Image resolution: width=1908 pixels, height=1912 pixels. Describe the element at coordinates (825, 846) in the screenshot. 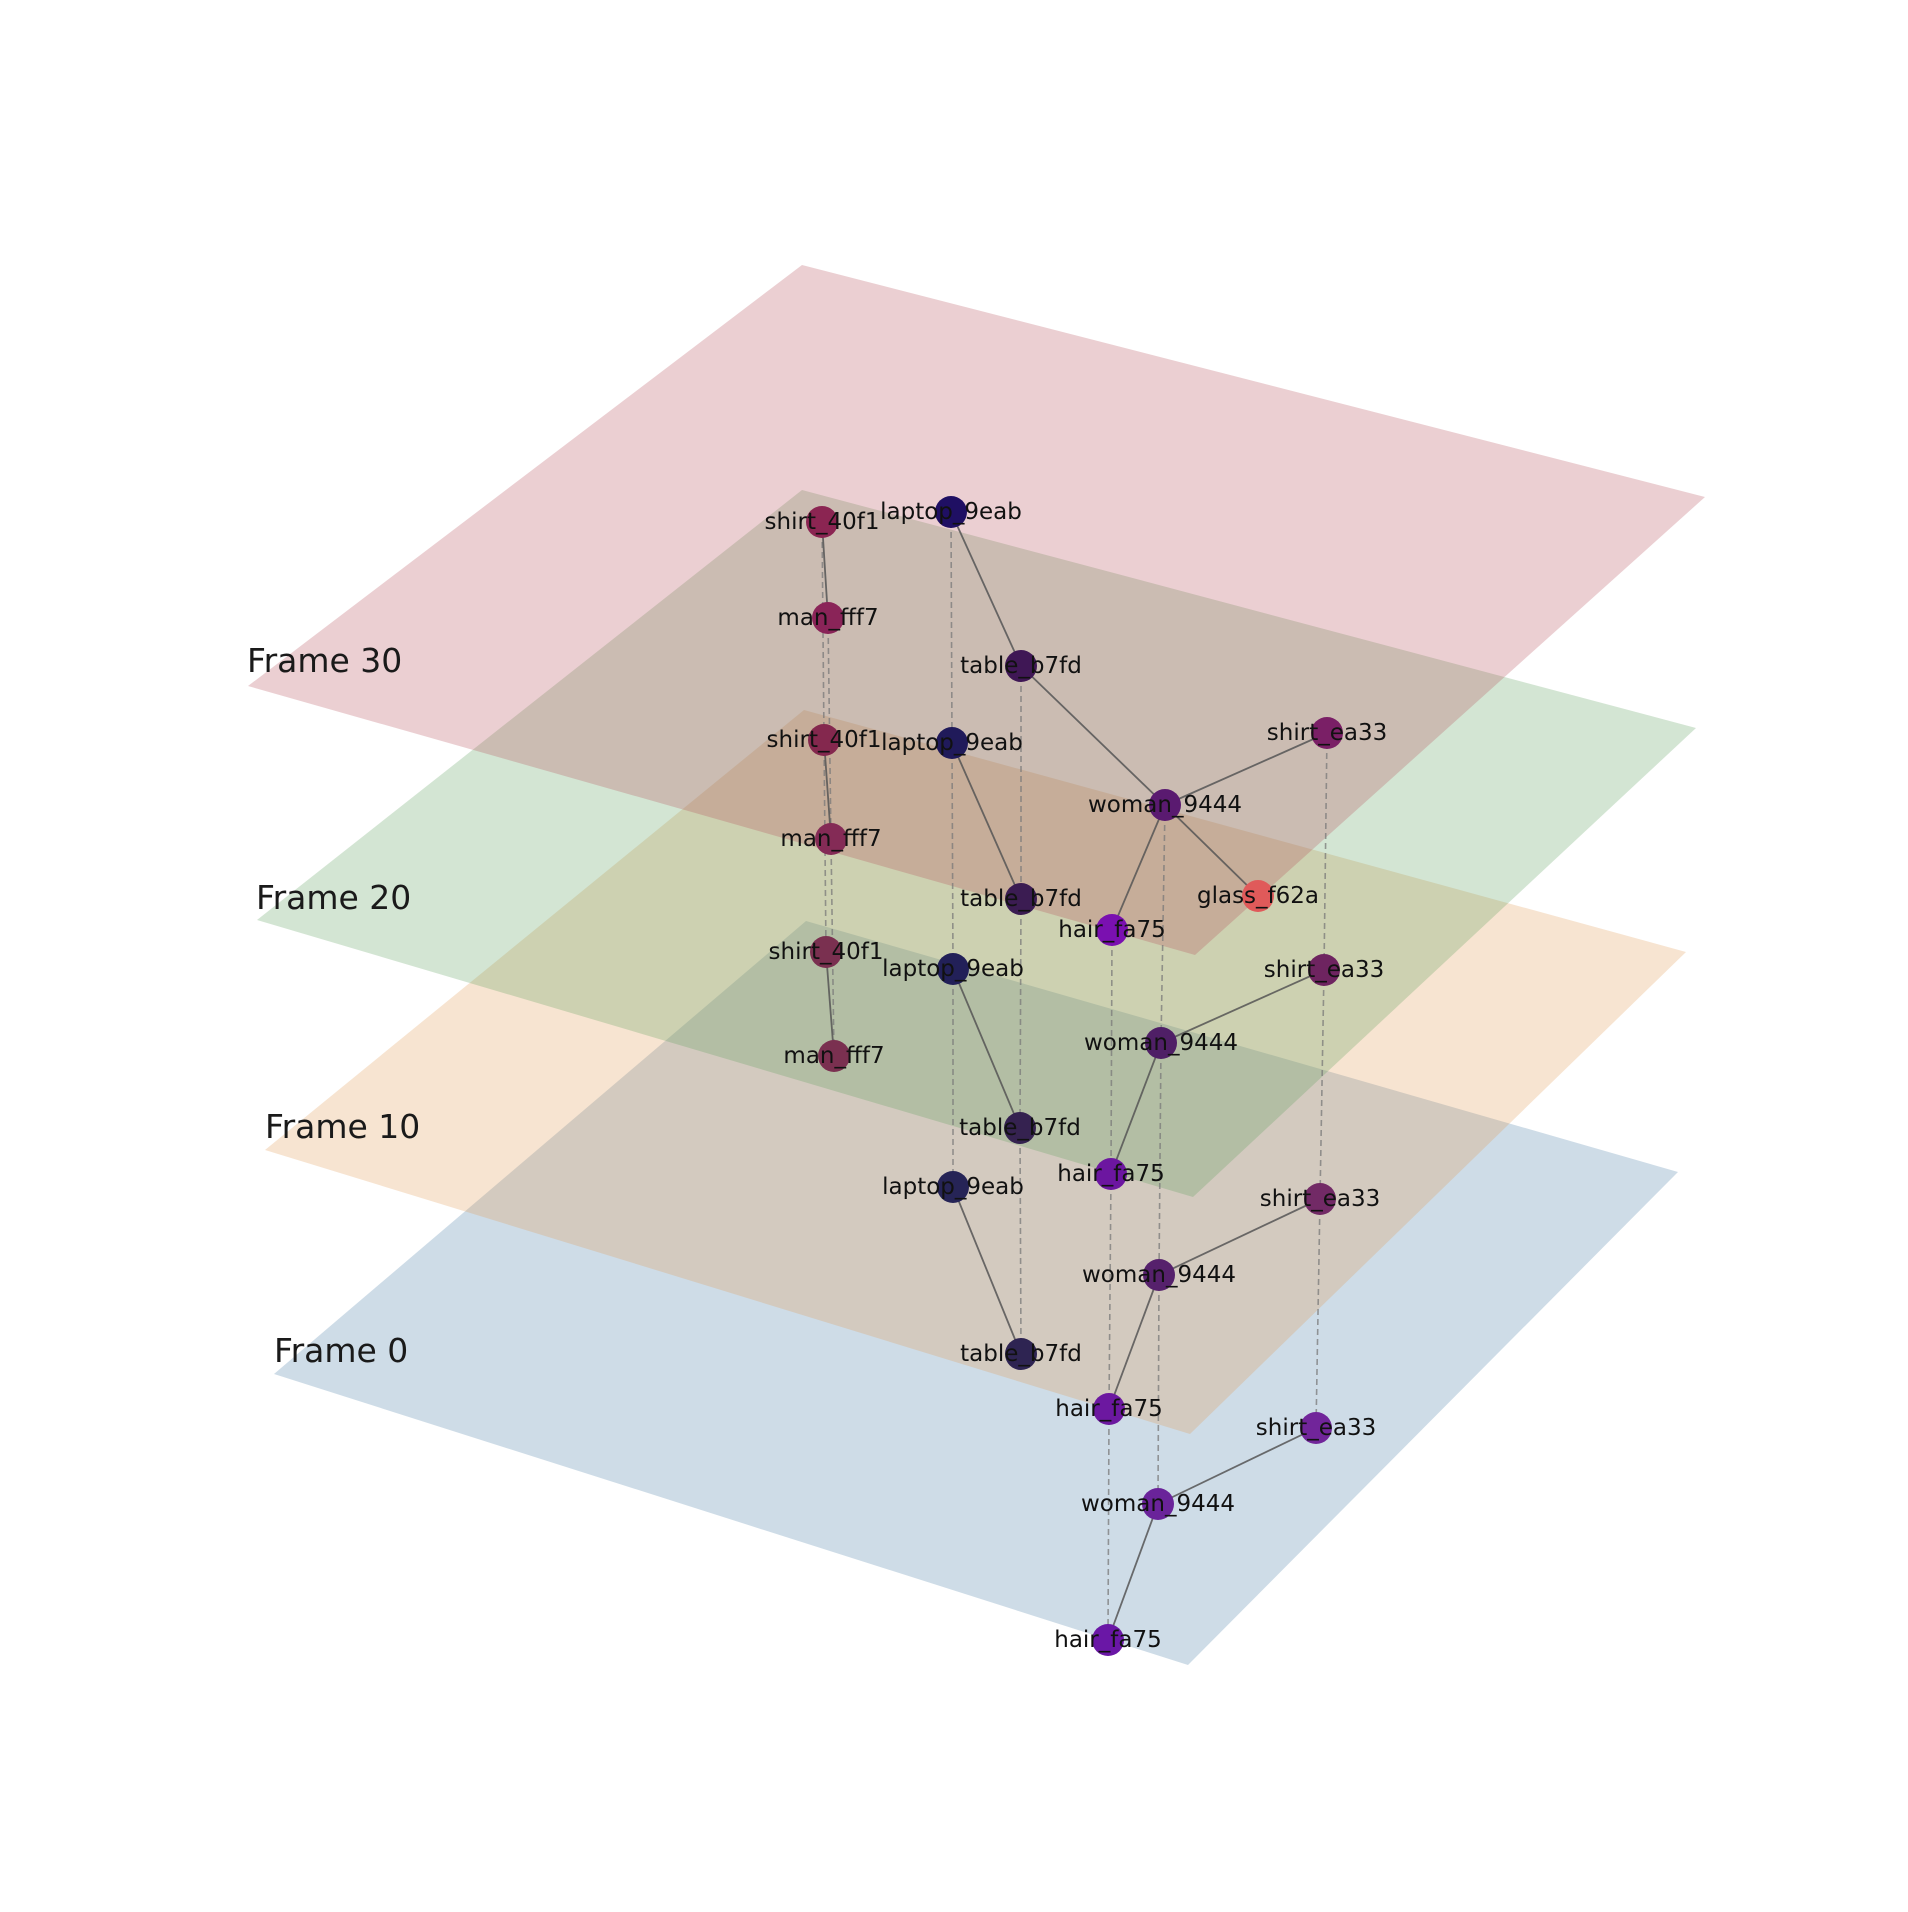

I see `temporal-link-shirt-40f1` at that location.